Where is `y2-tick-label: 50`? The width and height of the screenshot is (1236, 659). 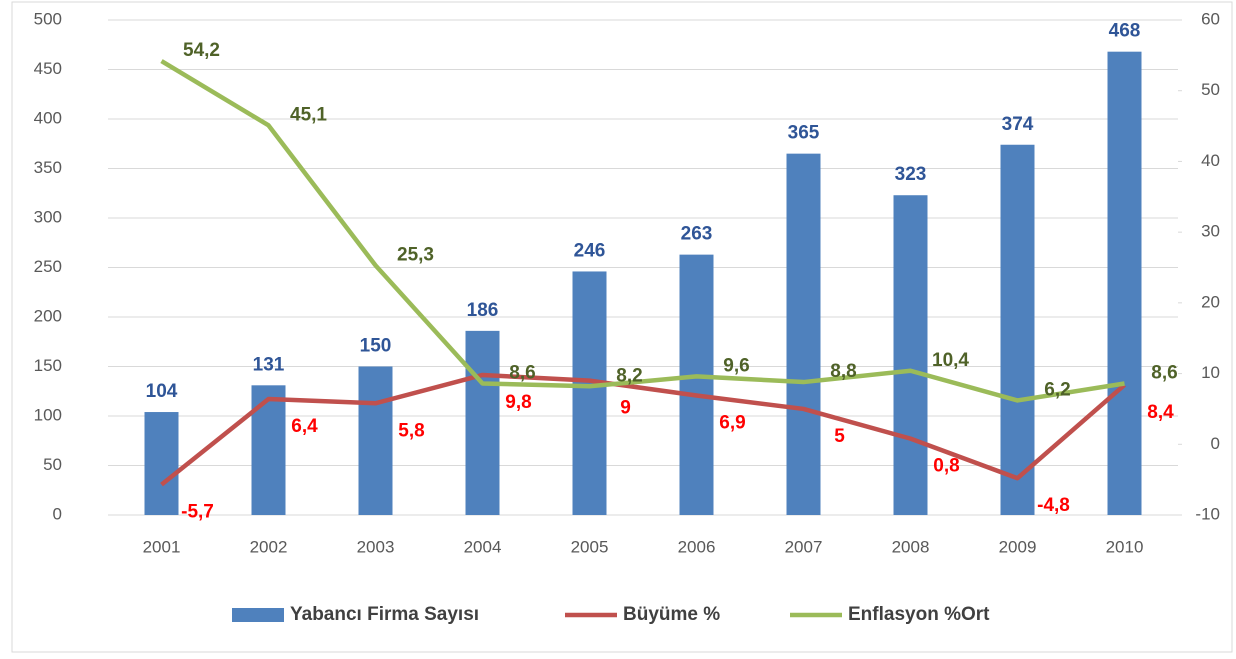 y2-tick-label: 50 is located at coordinates (1210, 89).